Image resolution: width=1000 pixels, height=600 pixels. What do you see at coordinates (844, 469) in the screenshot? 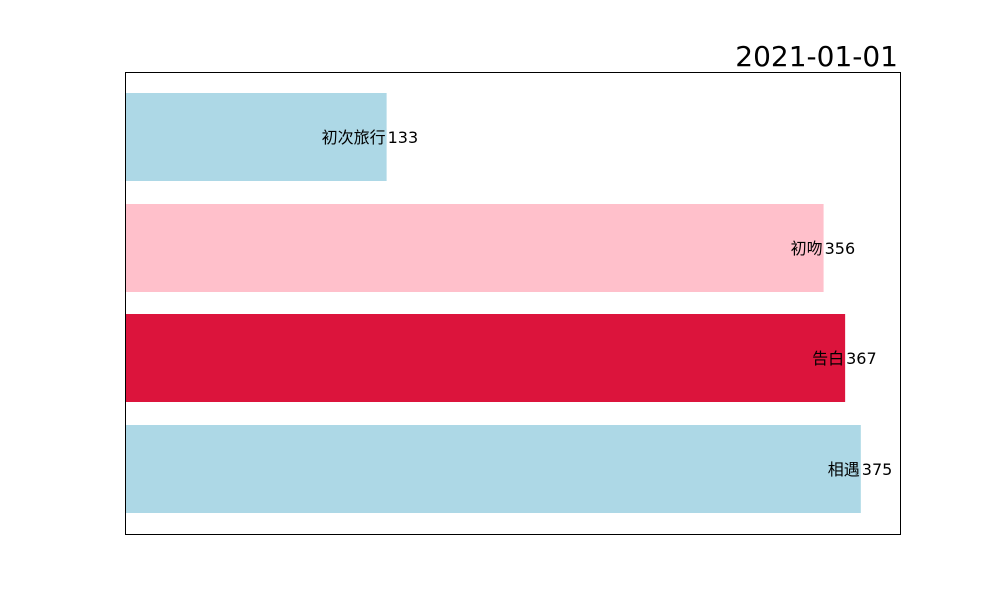
I see `bar-category-label: 相遇` at bounding box center [844, 469].